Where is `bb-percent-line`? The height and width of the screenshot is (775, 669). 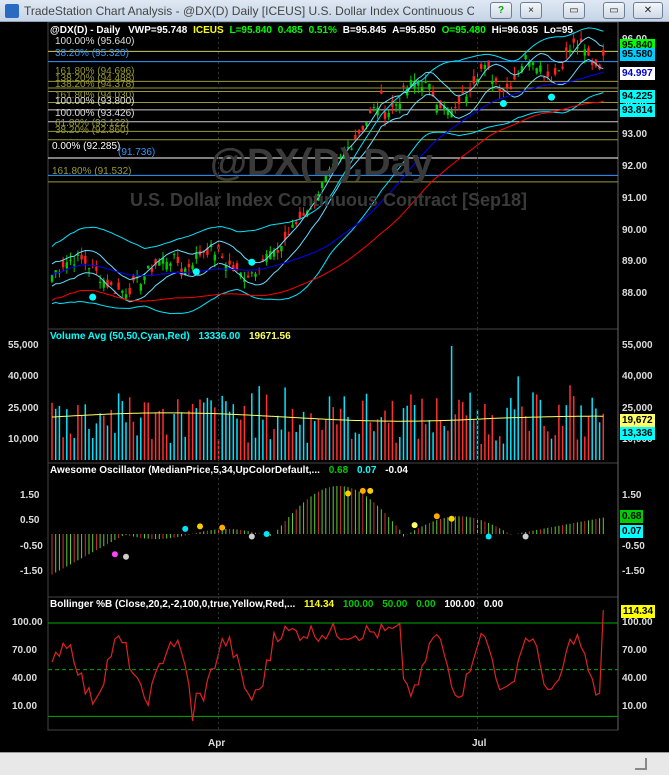 bb-percent-line is located at coordinates (327, 665).